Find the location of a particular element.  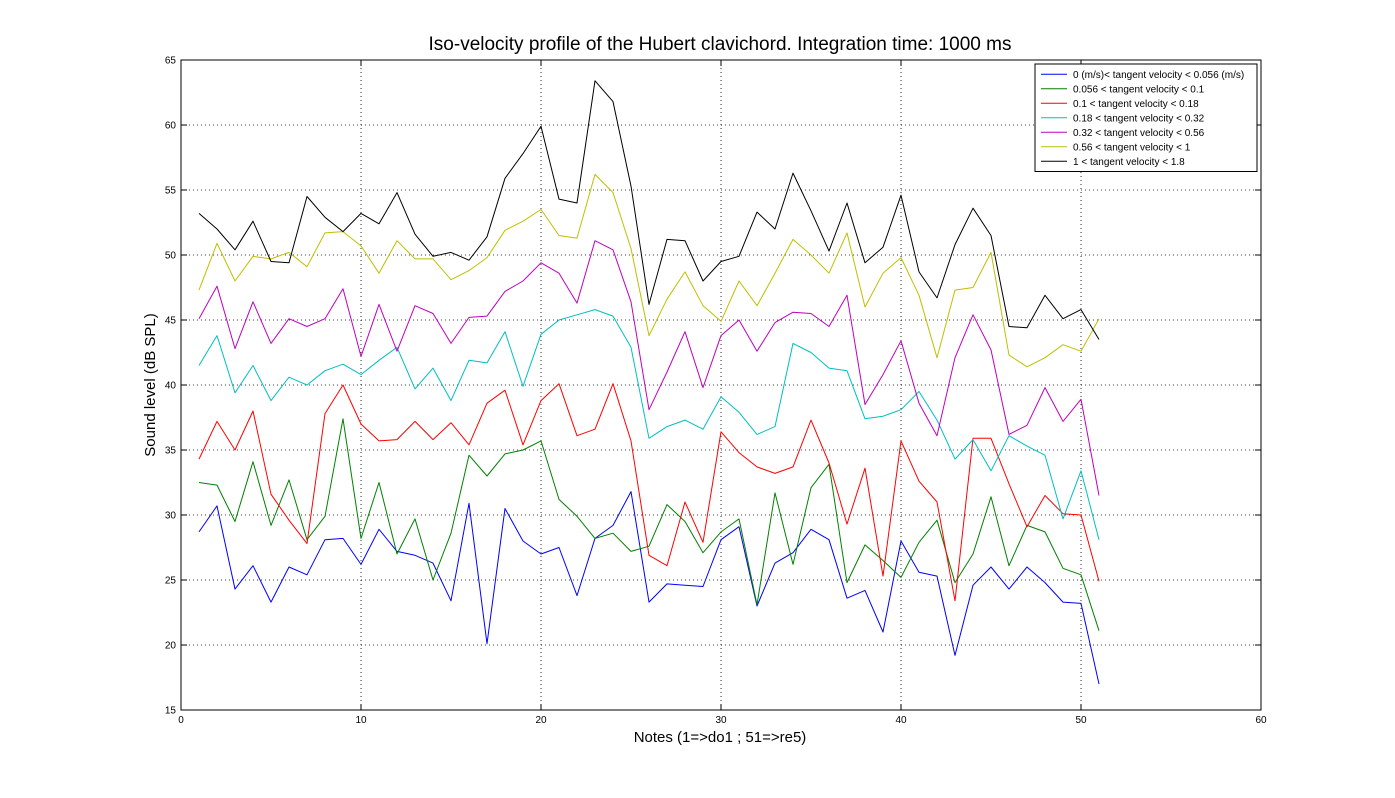

x-tick-label: 60 is located at coordinates (1261, 720).